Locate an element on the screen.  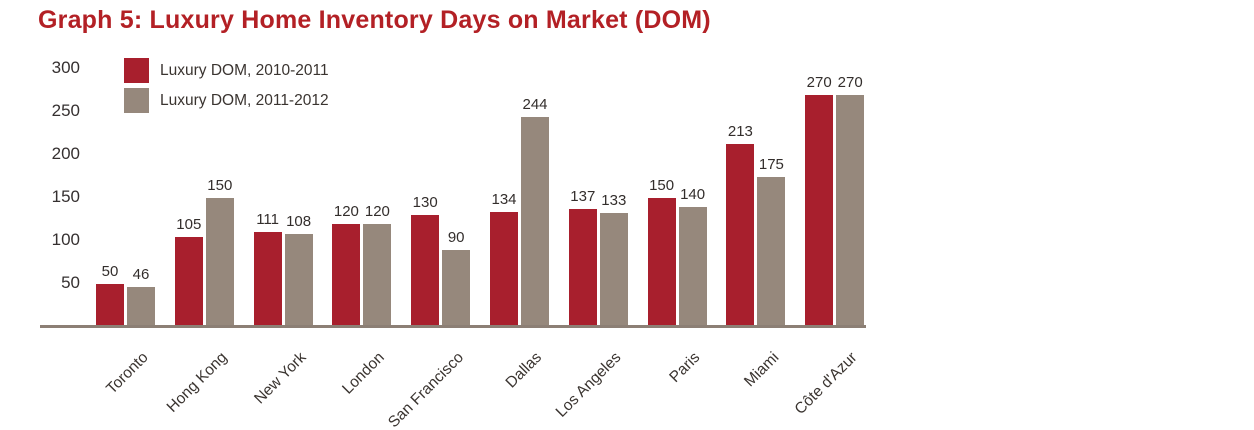
bar-dallas-series2 is located at coordinates (535, 222).